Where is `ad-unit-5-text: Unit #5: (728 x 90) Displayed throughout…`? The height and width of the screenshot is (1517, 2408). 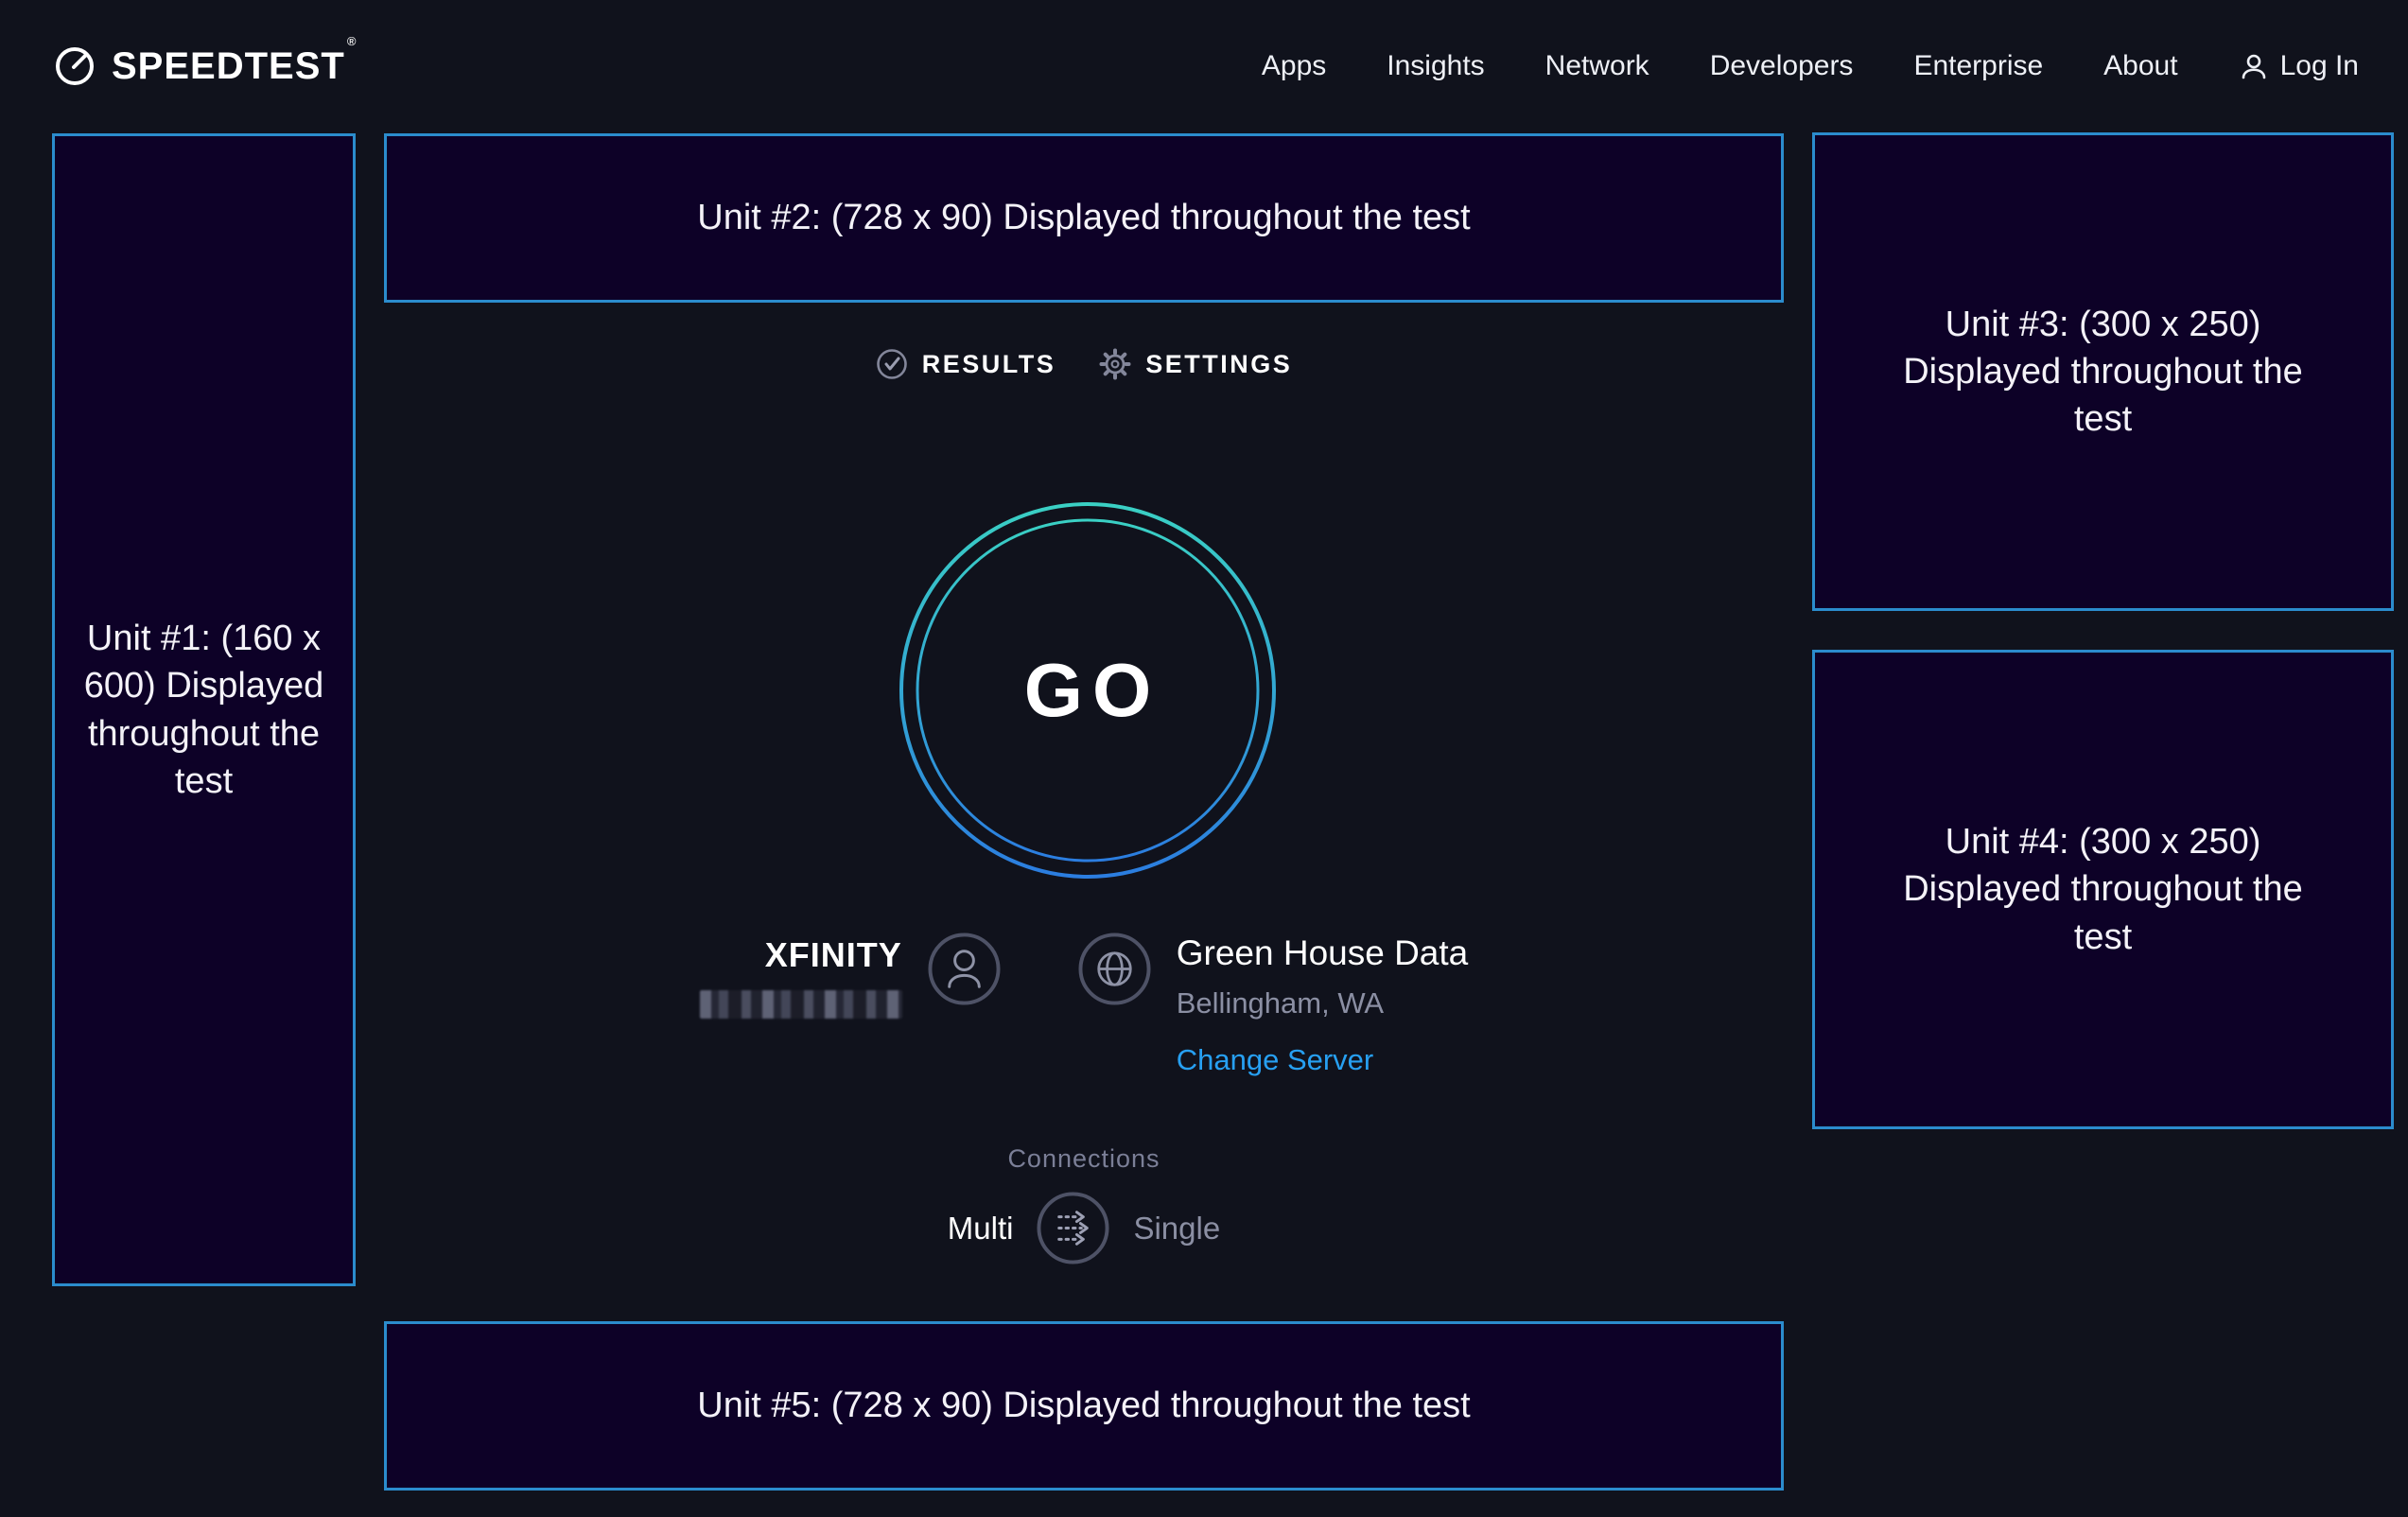 ad-unit-5-text: Unit #5: (728 x 90) Displayed throughout… is located at coordinates (1084, 1406).